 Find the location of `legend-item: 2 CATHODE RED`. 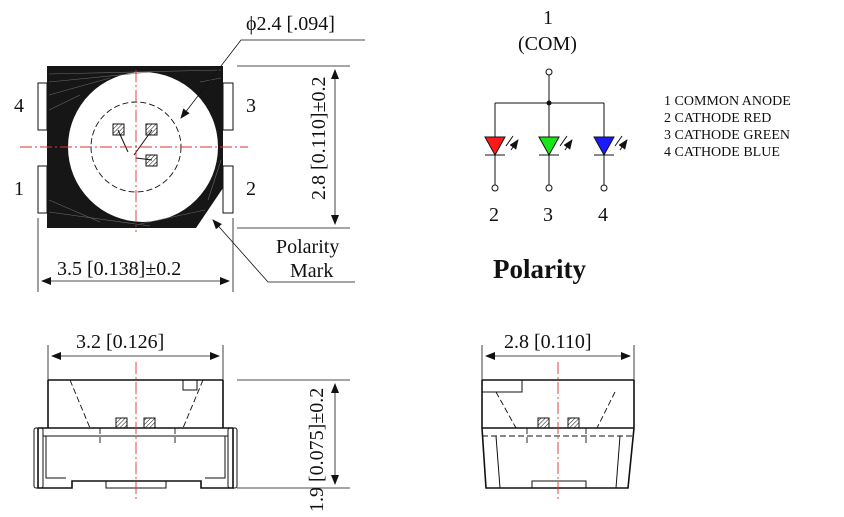

legend-item: 2 CATHODE RED is located at coordinates (717, 118).